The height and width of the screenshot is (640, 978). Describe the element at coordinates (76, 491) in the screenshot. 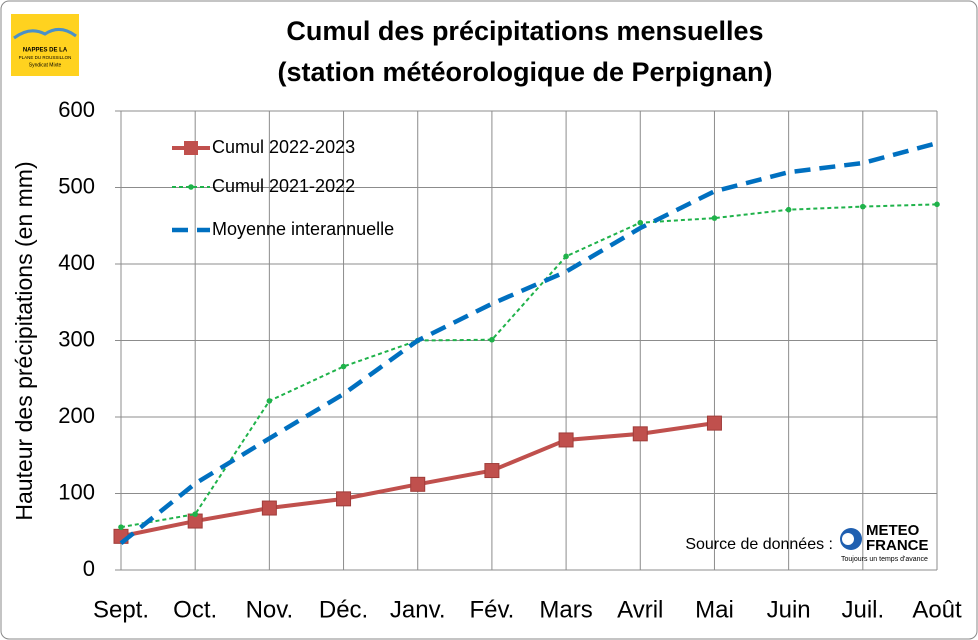

I see `y-tick-label: 100` at that location.